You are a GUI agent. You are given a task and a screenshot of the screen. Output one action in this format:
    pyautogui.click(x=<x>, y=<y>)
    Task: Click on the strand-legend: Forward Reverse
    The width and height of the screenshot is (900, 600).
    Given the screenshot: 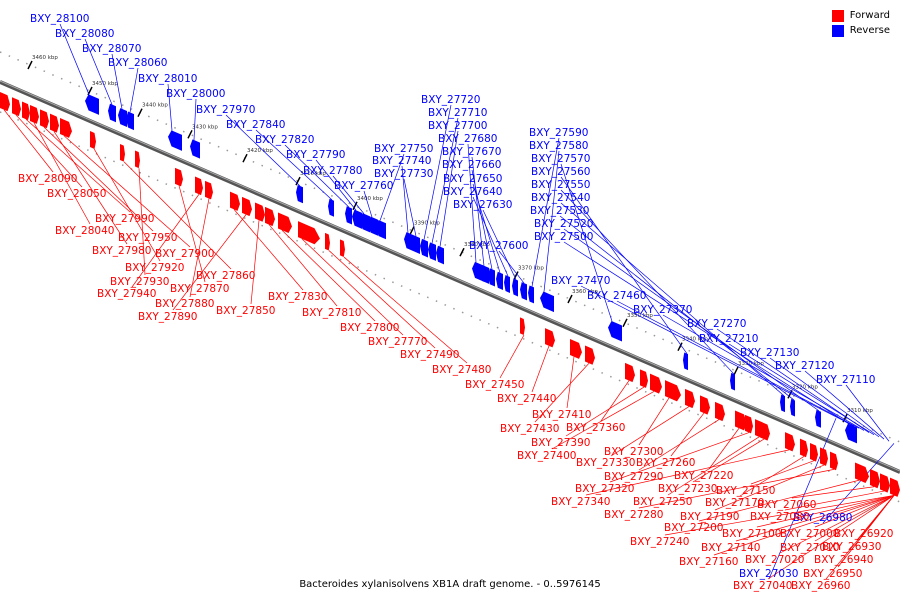 What is the action you would take?
    pyautogui.click(x=860, y=23)
    